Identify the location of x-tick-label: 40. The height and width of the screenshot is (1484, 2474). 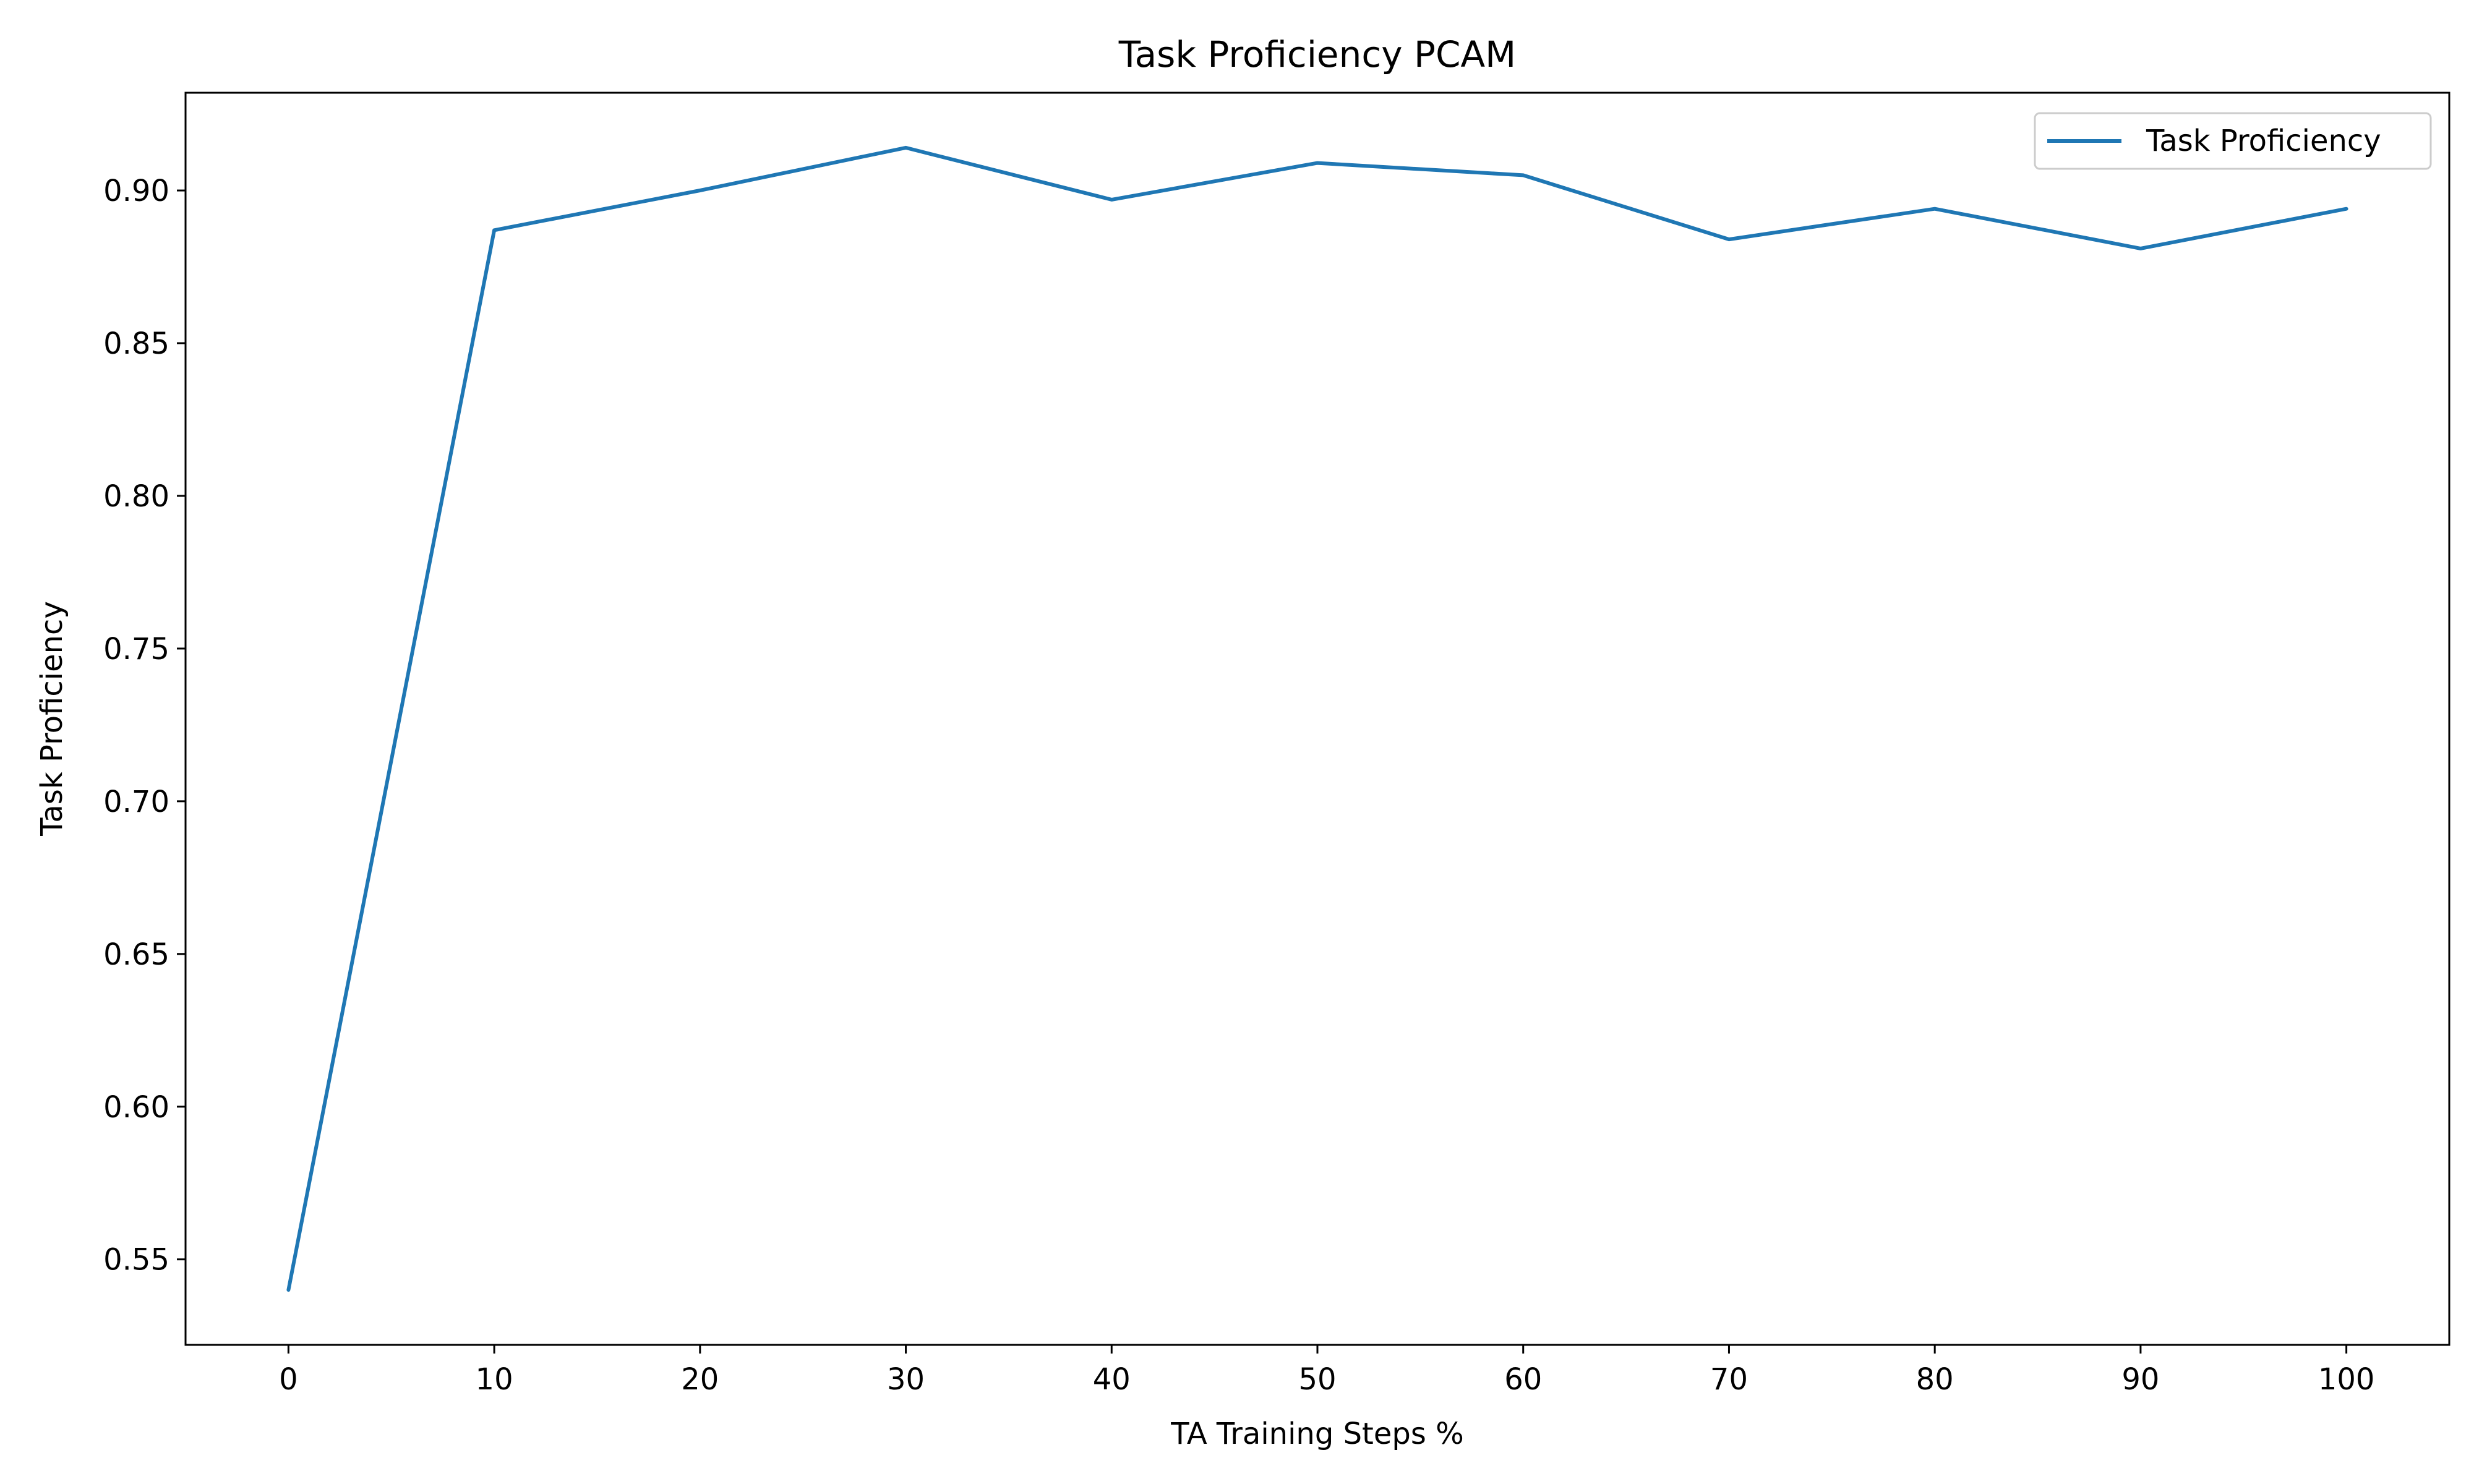
(1112, 1379).